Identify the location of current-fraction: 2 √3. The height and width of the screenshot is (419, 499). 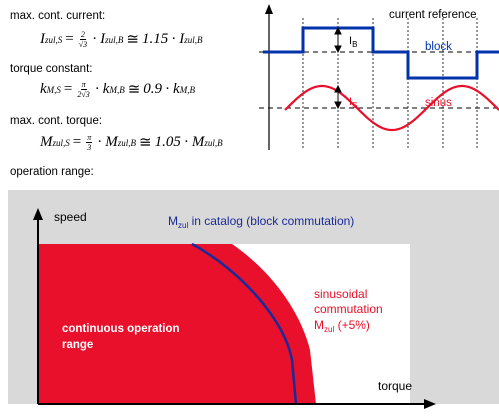
(83, 39).